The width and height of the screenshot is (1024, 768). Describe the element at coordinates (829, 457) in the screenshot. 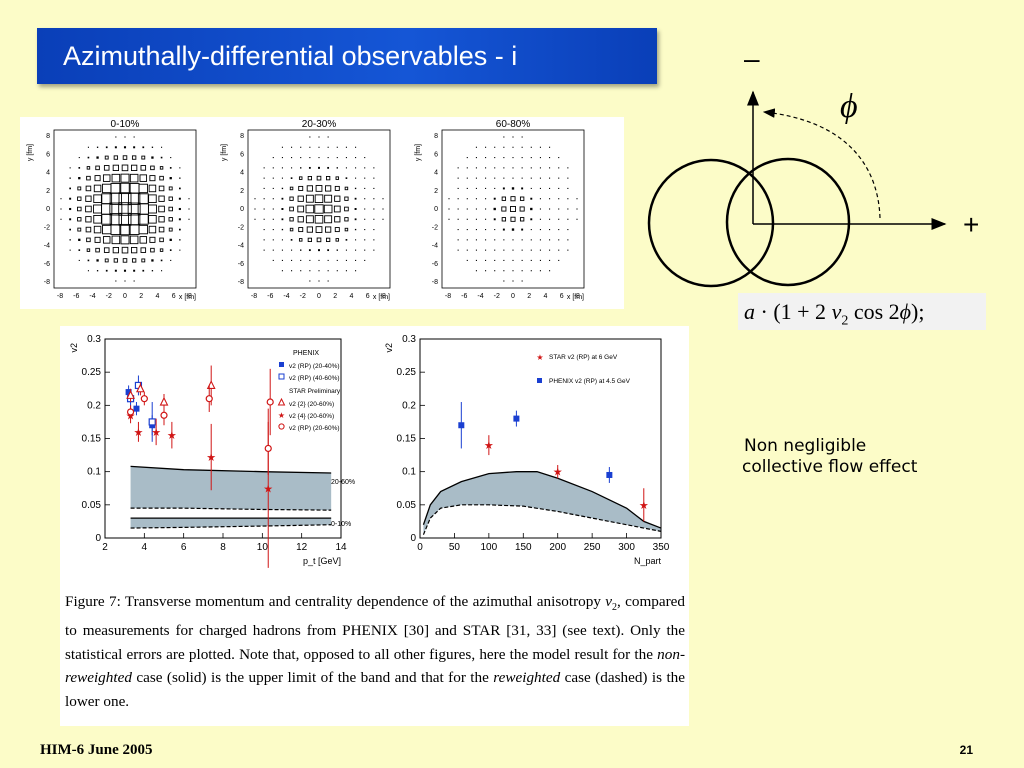

I see `flow-note: Non negligible collective flow effect` at that location.